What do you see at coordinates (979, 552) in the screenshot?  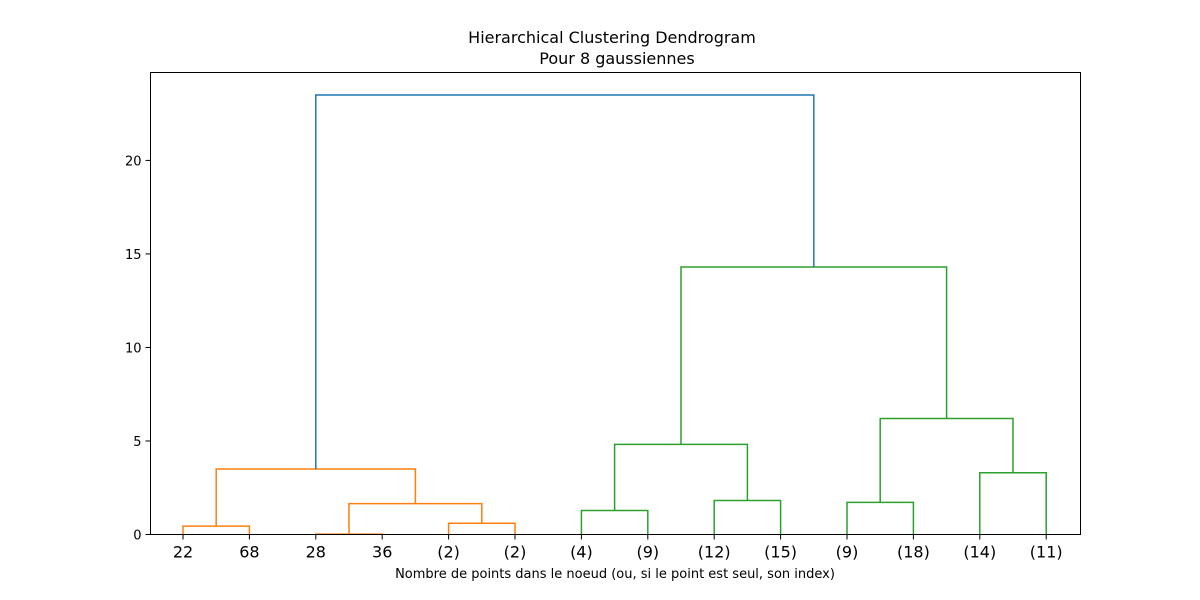 I see `leaf-label: (14)` at bounding box center [979, 552].